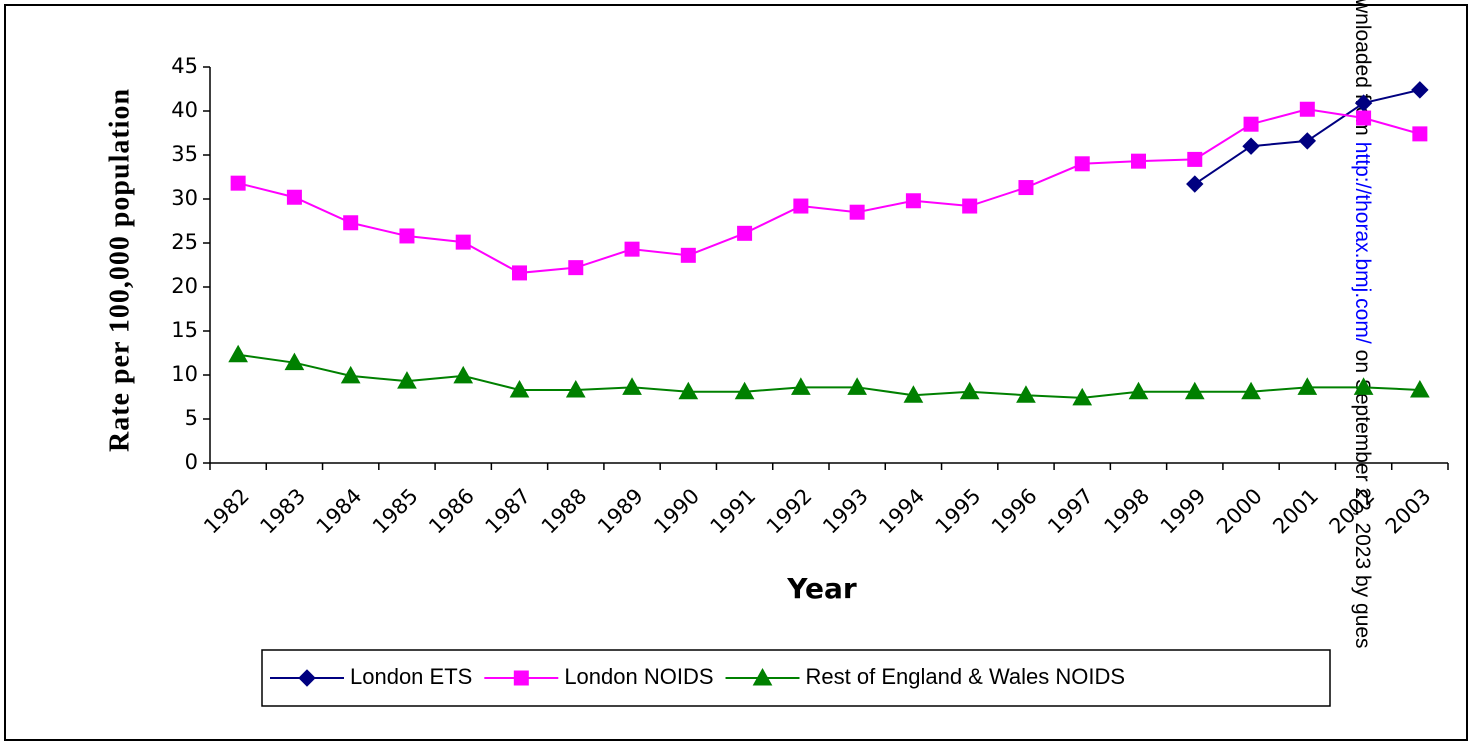 The height and width of the screenshot is (746, 1472). I want to click on x-tick-label: 1997, so click(1070, 511).